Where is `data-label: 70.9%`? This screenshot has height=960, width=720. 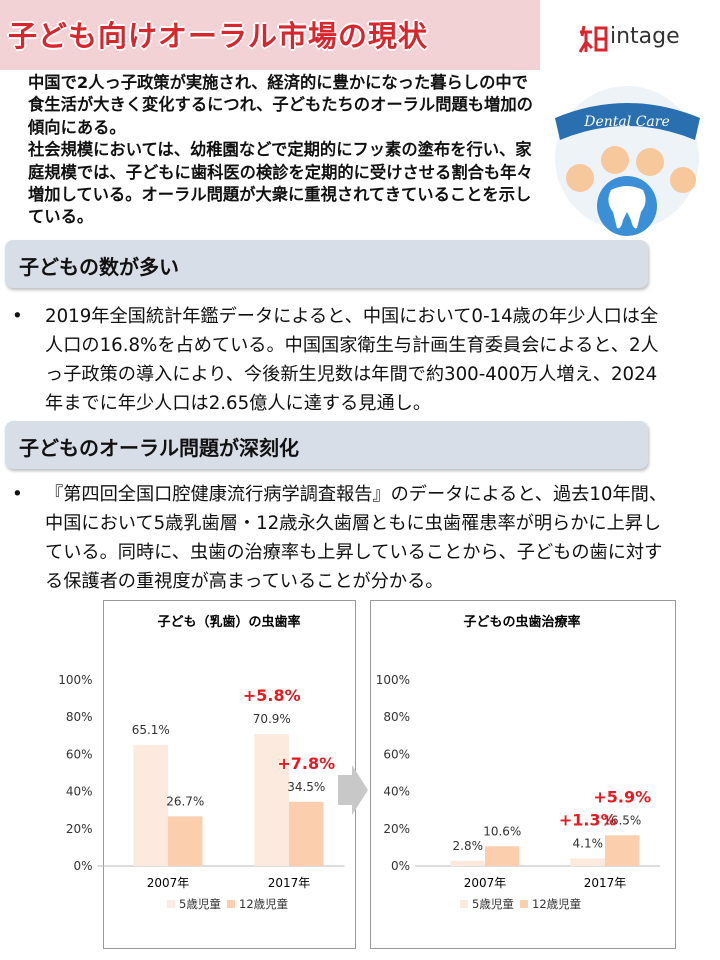
data-label: 70.9% is located at coordinates (272, 719).